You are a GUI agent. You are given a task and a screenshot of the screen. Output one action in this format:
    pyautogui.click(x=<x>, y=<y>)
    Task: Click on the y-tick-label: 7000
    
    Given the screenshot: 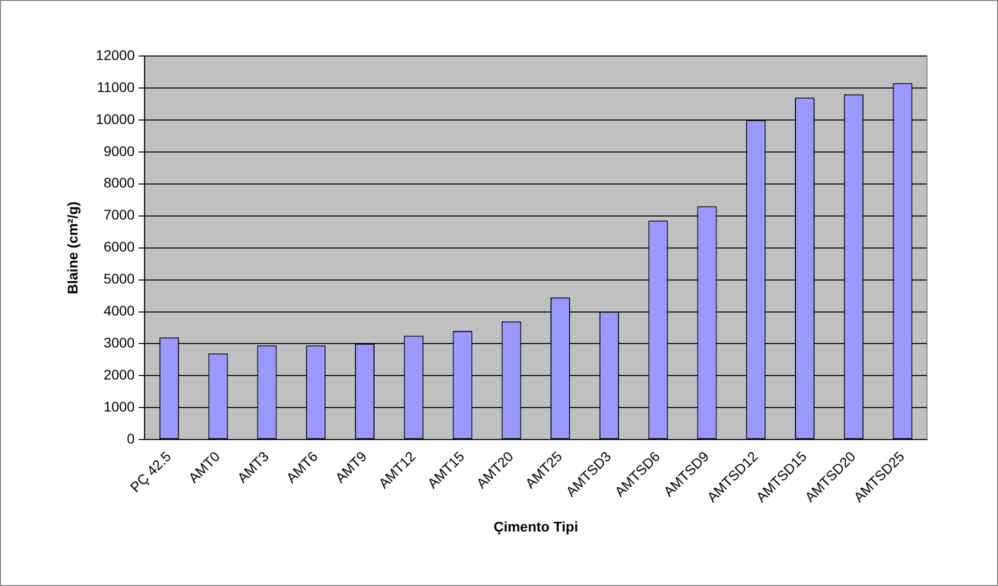 What is the action you would take?
    pyautogui.click(x=119, y=214)
    